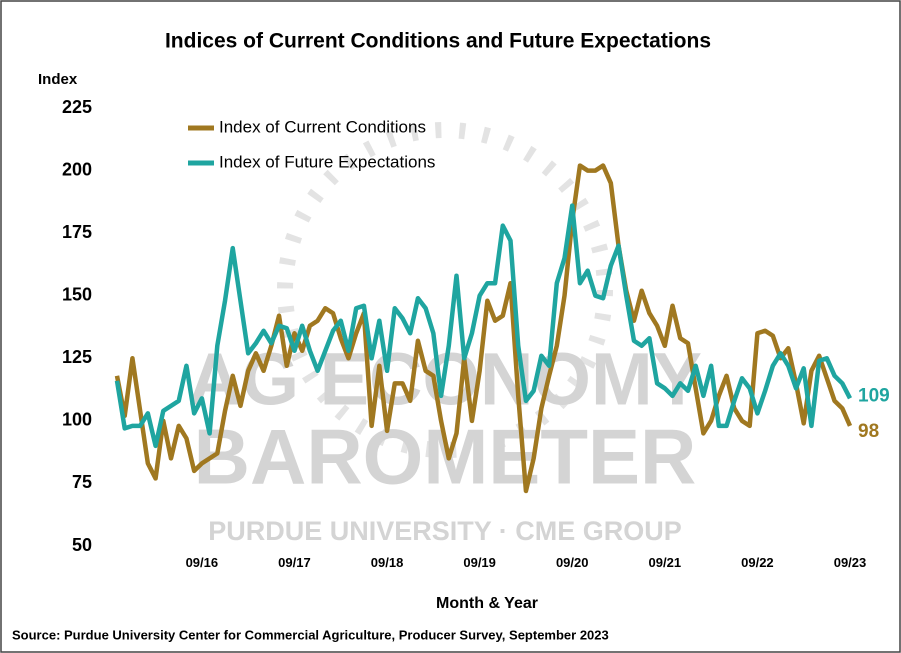  What do you see at coordinates (202, 562) in the screenshot?
I see `x-tick-label: 09/16` at bounding box center [202, 562].